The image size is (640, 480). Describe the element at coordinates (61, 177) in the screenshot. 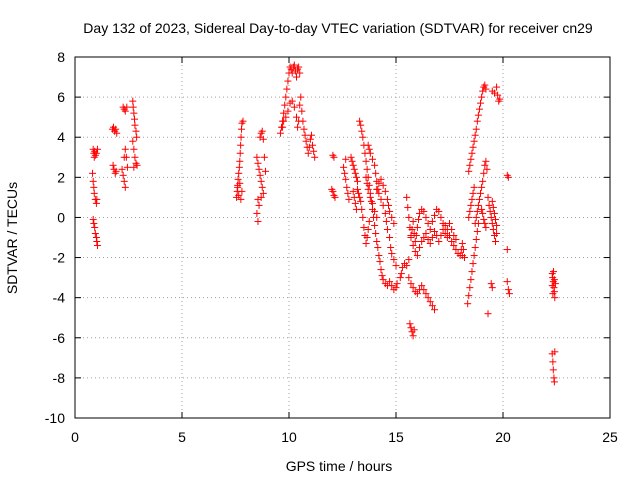

I see `y-tick-label: 2` at that location.